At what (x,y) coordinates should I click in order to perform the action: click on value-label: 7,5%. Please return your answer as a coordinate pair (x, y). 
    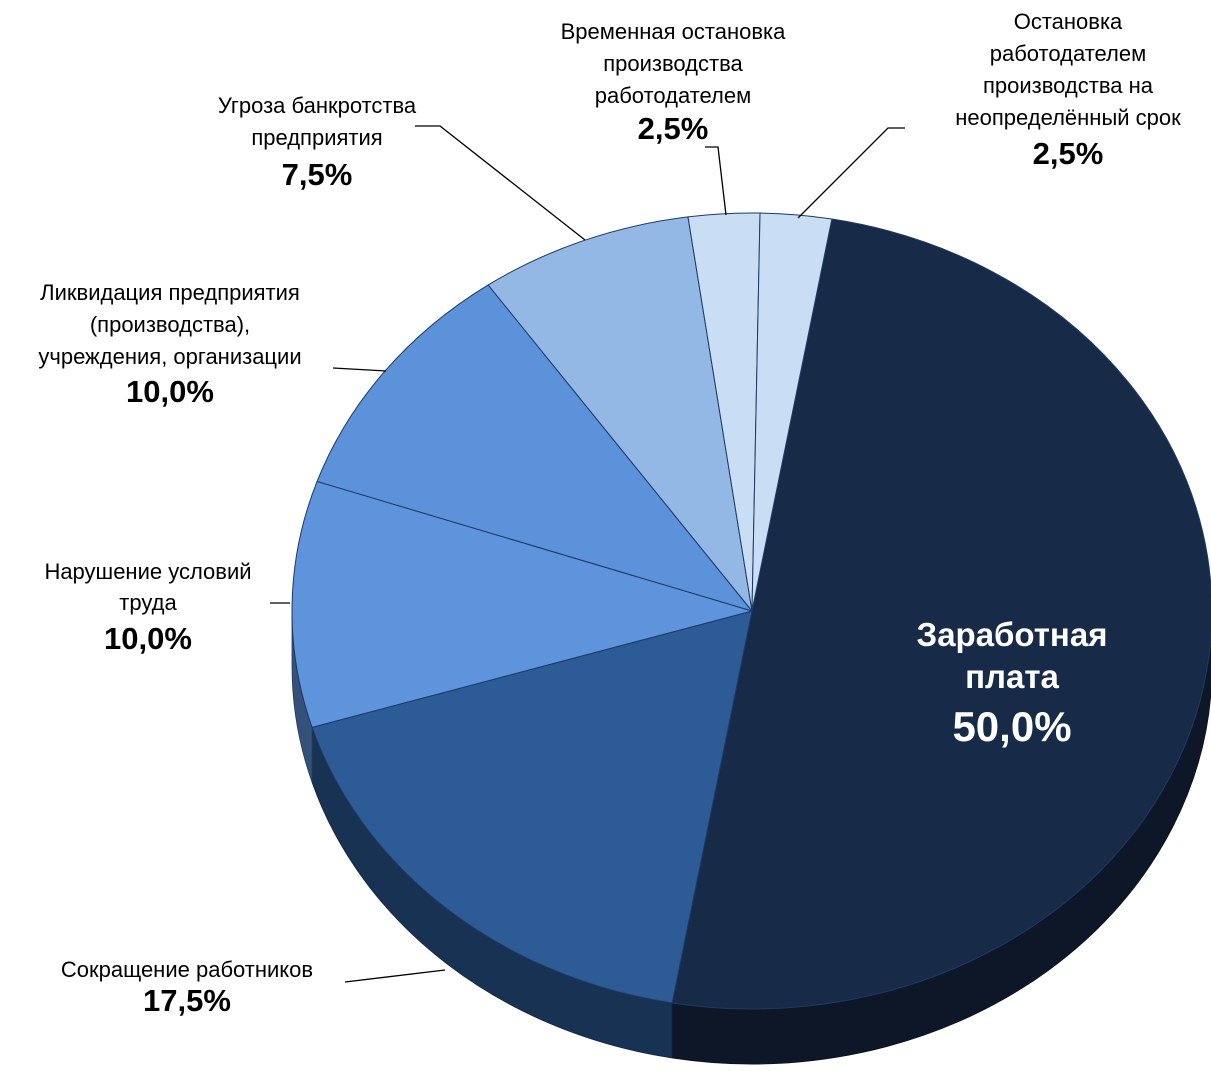
    Looking at the image, I should click on (317, 174).